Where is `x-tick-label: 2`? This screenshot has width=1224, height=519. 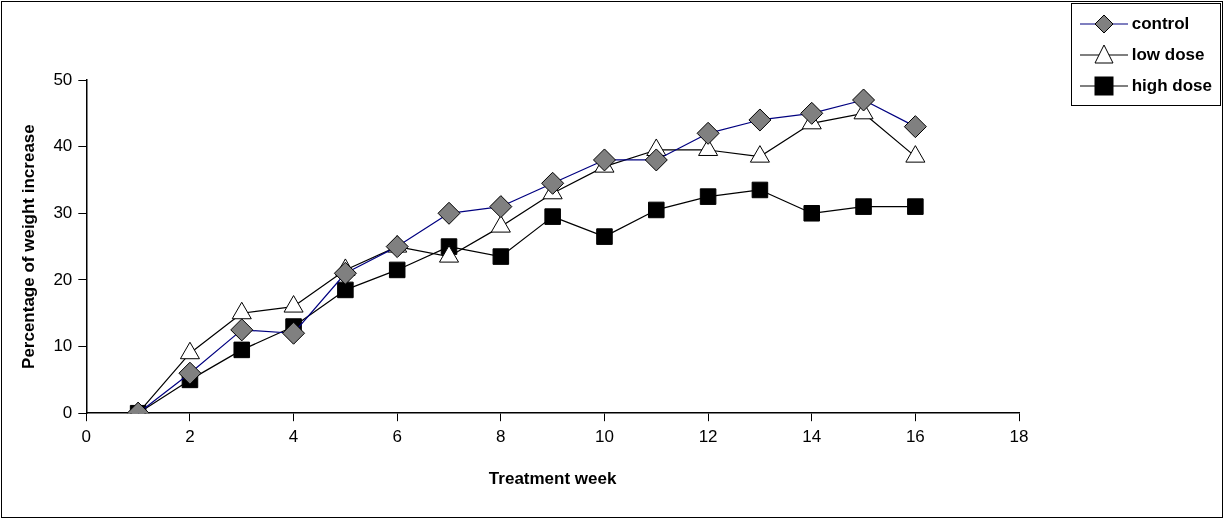 x-tick-label: 2 is located at coordinates (190, 437).